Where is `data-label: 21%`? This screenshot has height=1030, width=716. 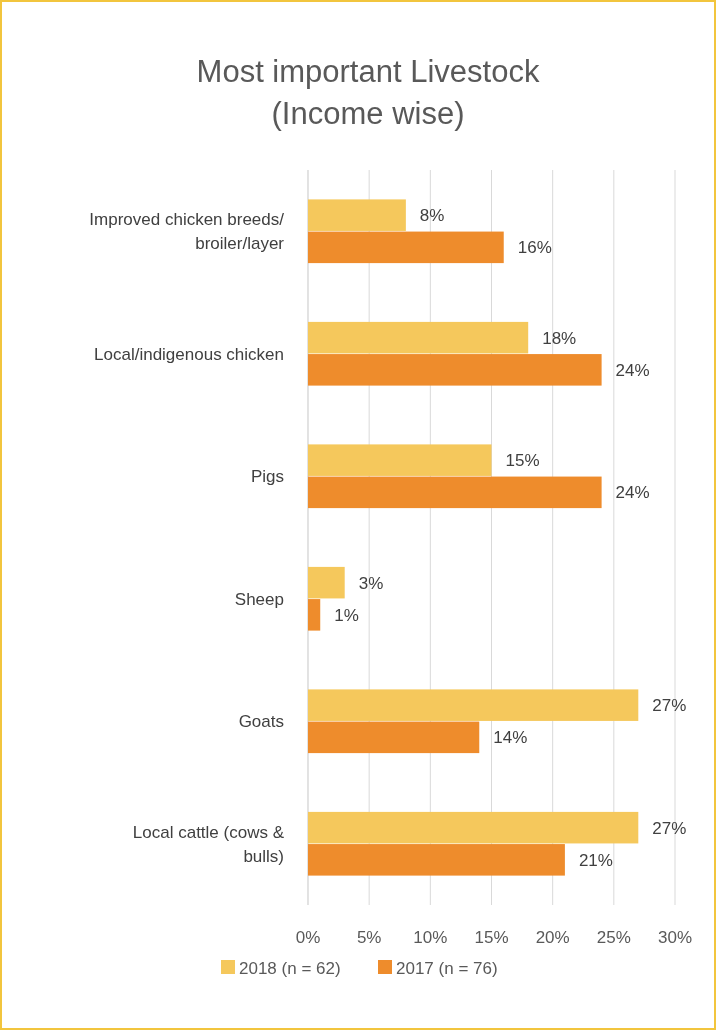 data-label: 21% is located at coordinates (595, 860).